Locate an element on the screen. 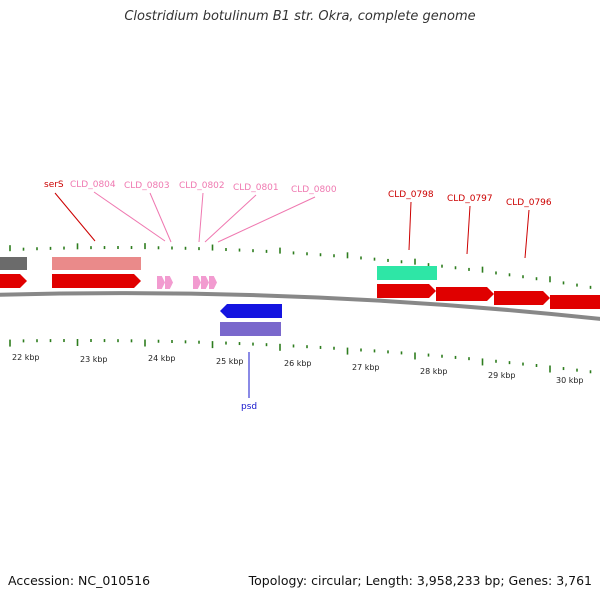 This screenshot has height=600, width=600. kbp-tick-label: 25 kbp is located at coordinates (230, 361).